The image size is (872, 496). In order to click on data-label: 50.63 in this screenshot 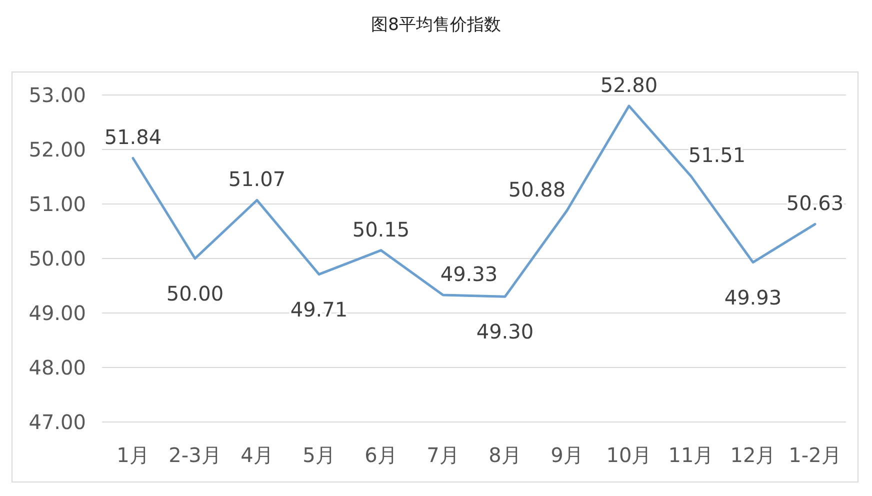, I will do `click(815, 203)`.